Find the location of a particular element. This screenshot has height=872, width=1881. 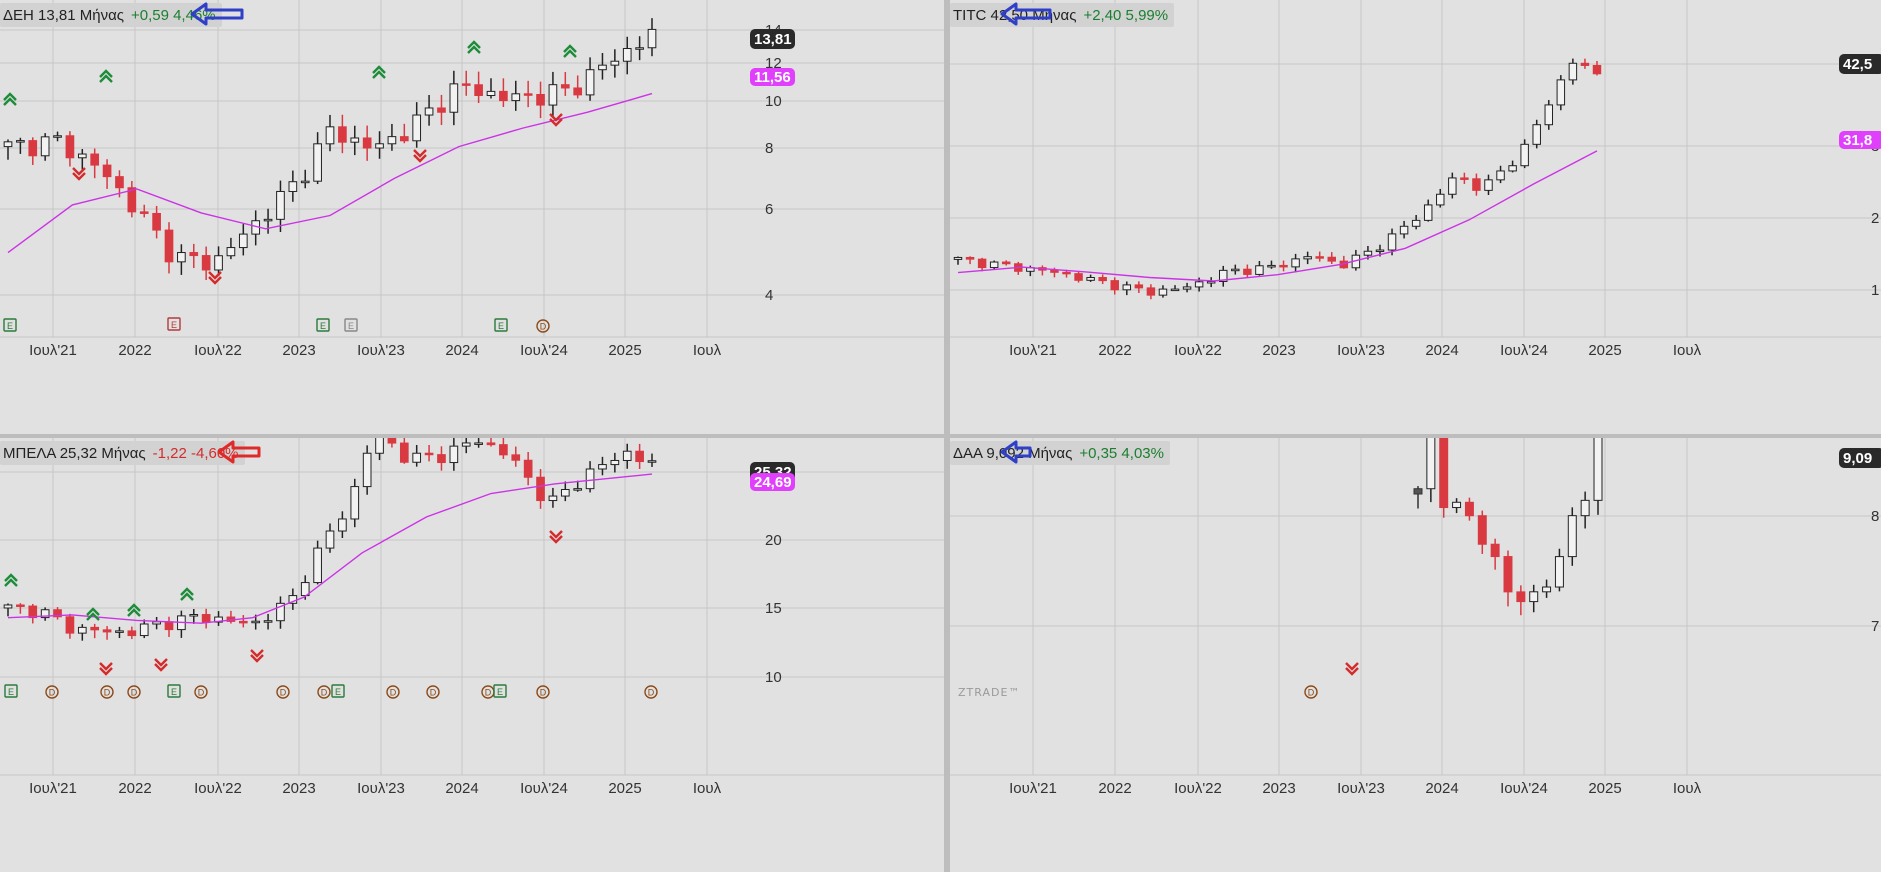

x-tick-label: 2025 is located at coordinates (624, 350).